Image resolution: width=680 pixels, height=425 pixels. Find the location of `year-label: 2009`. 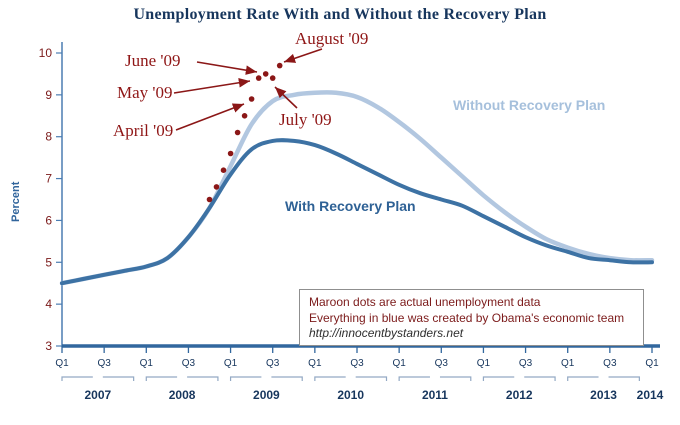

year-label: 2009 is located at coordinates (266, 395).